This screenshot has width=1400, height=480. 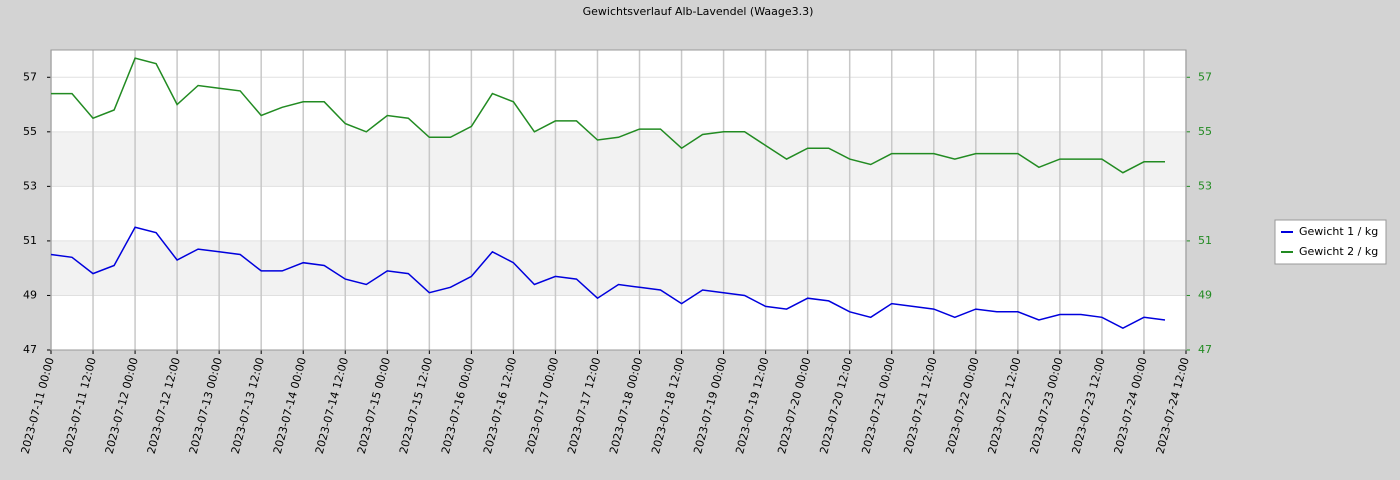 What do you see at coordinates (30, 294) in the screenshot?
I see `y-tick-label: 49` at bounding box center [30, 294].